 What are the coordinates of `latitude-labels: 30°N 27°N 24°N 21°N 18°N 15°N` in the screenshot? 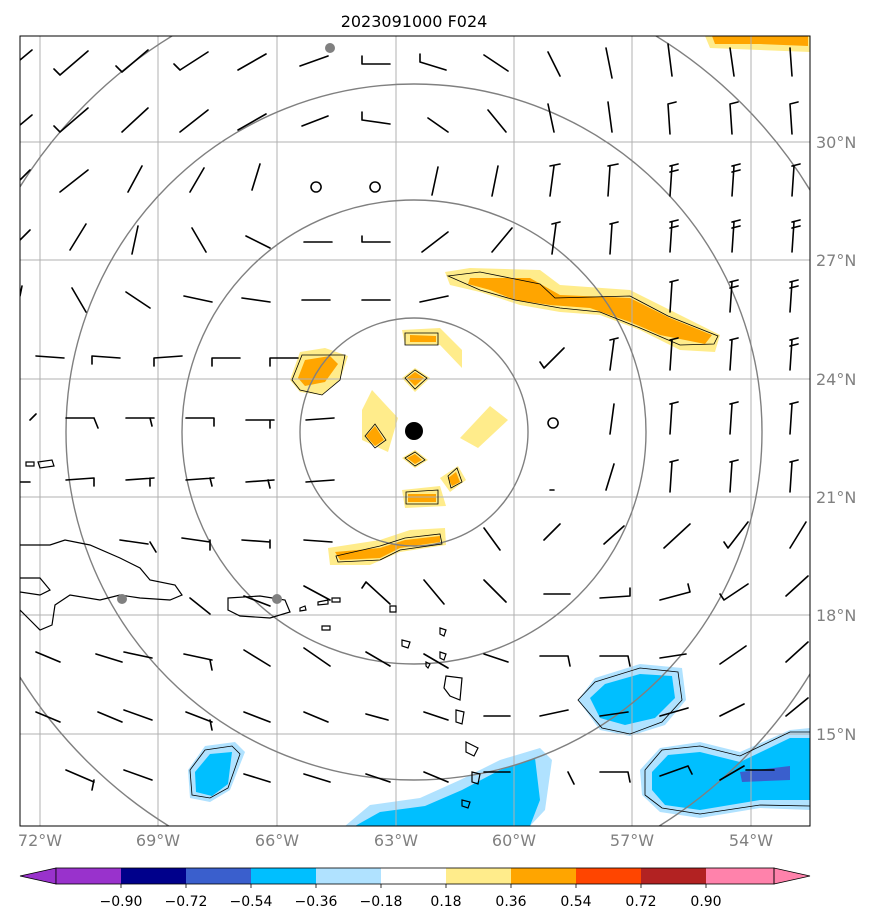 It's located at (836, 438).